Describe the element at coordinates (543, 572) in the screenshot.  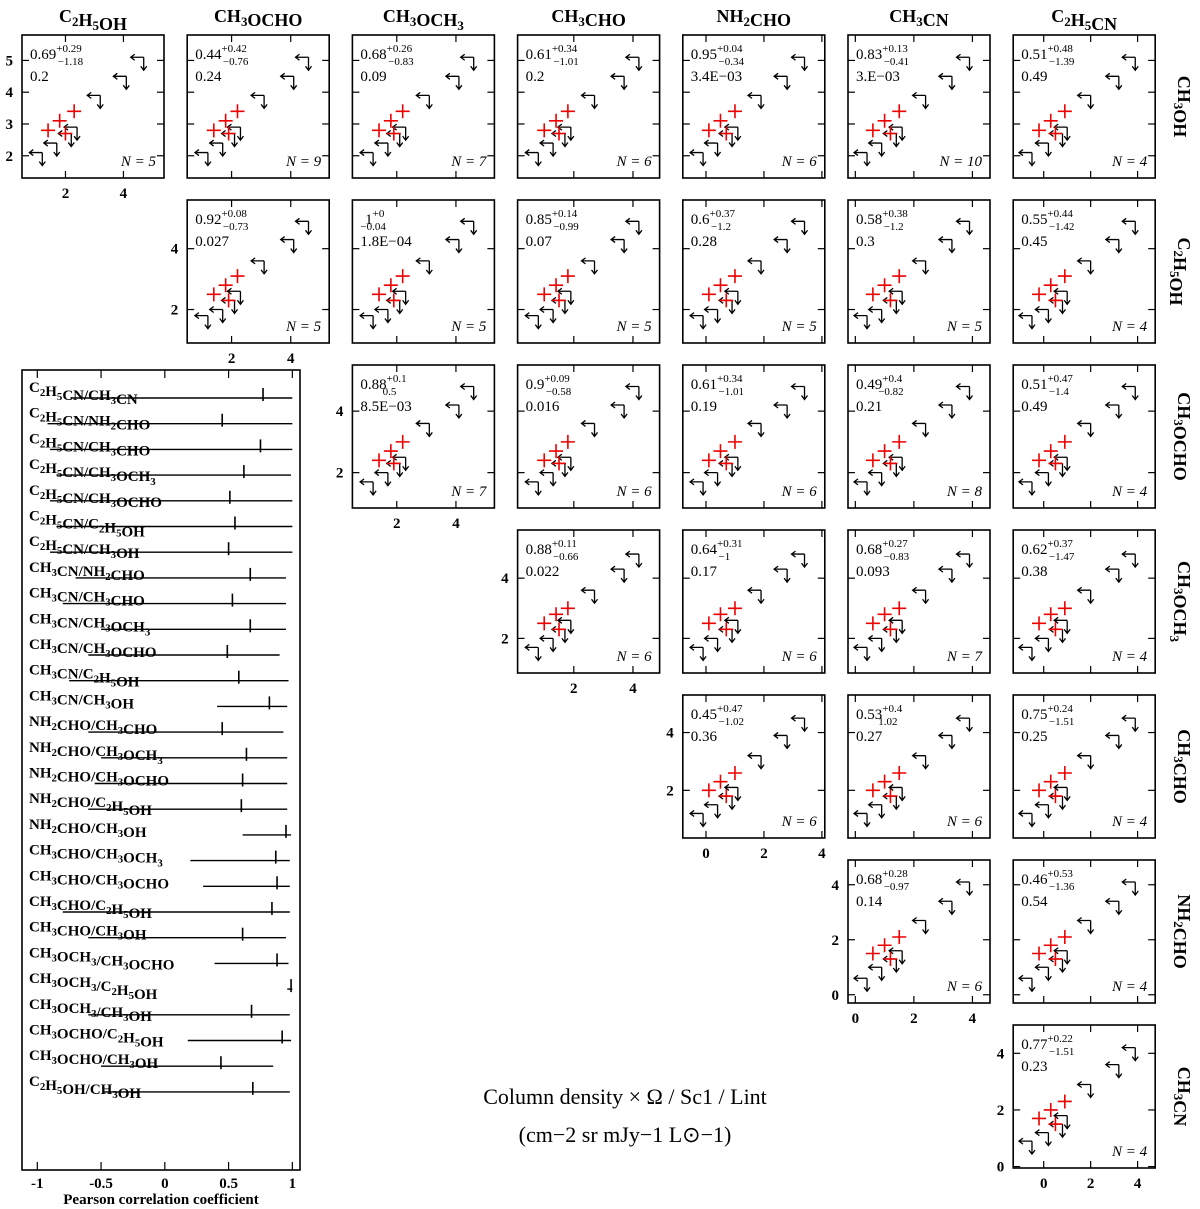
I see `p-value: 0.022` at that location.